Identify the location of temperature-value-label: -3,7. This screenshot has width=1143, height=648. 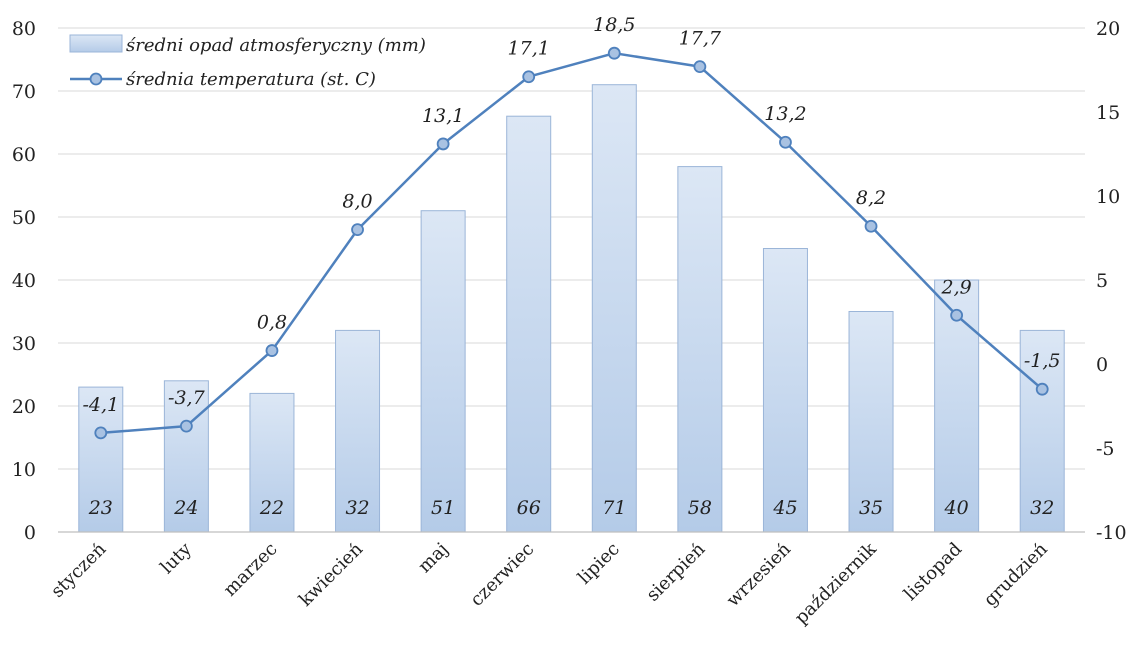
(187, 398).